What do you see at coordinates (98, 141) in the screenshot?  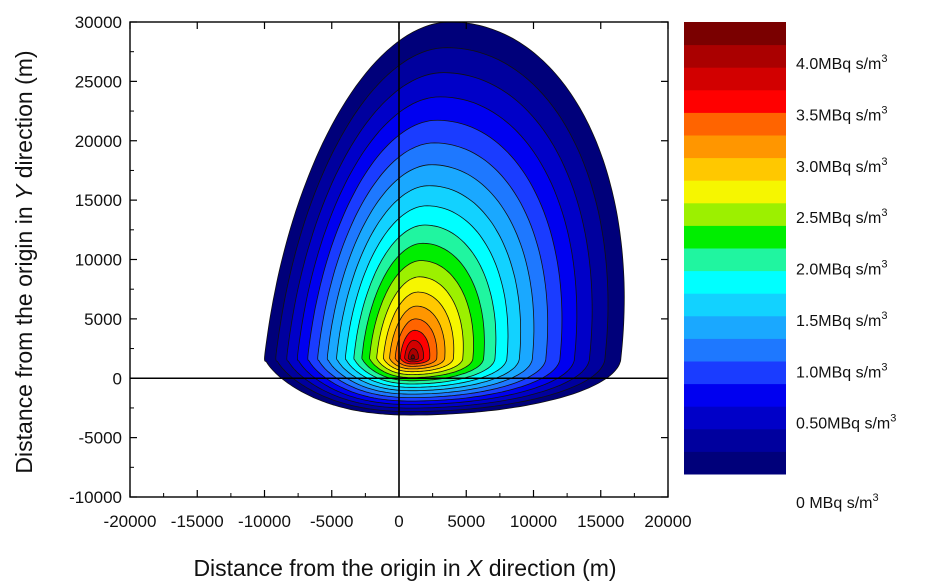 I see `y-tick-label: 20000` at bounding box center [98, 141].